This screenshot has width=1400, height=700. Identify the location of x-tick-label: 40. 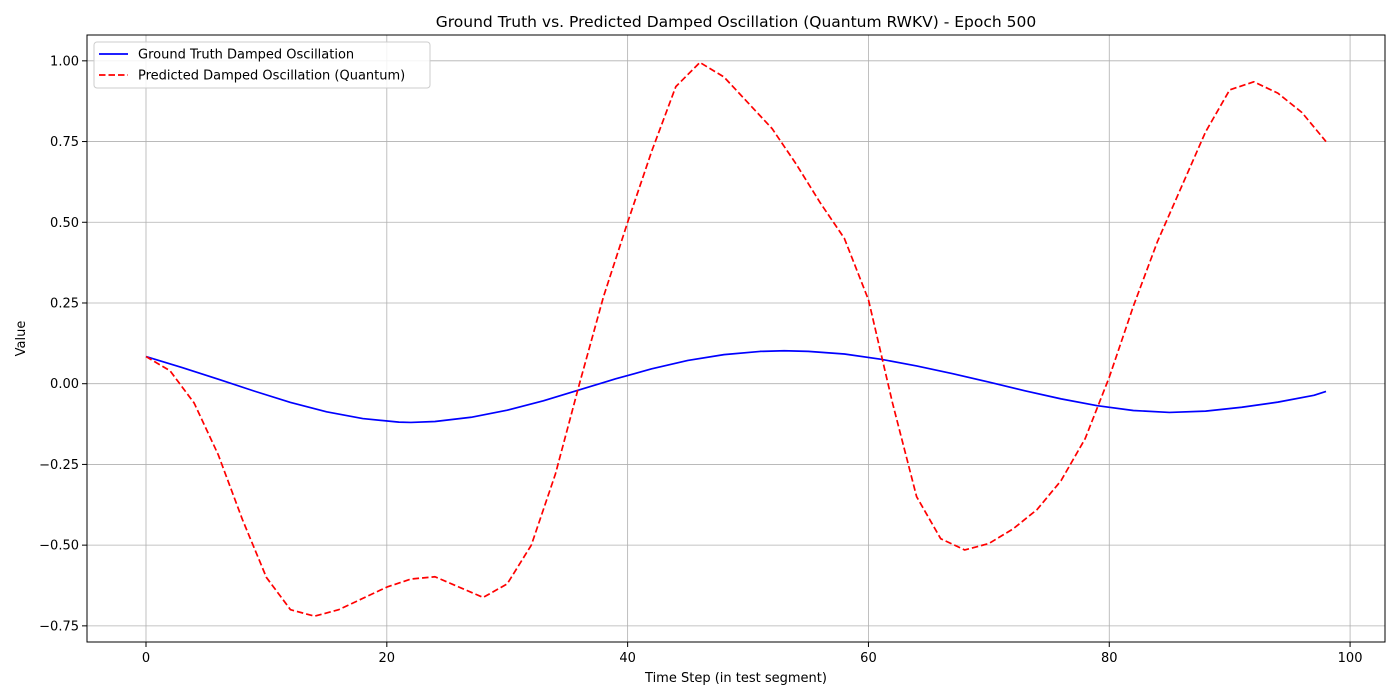
(627, 658).